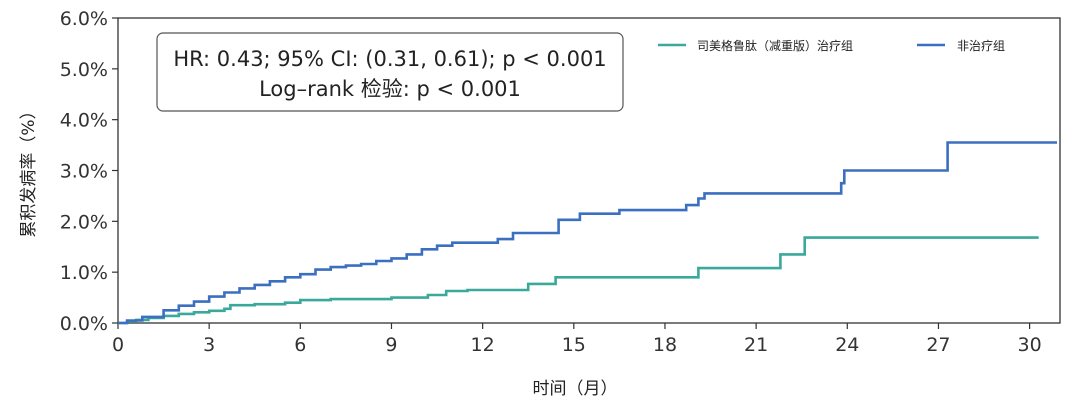 The height and width of the screenshot is (405, 1080). I want to click on annotation-line-2: Log–rank 检验: p < 0.001, so click(390, 89).